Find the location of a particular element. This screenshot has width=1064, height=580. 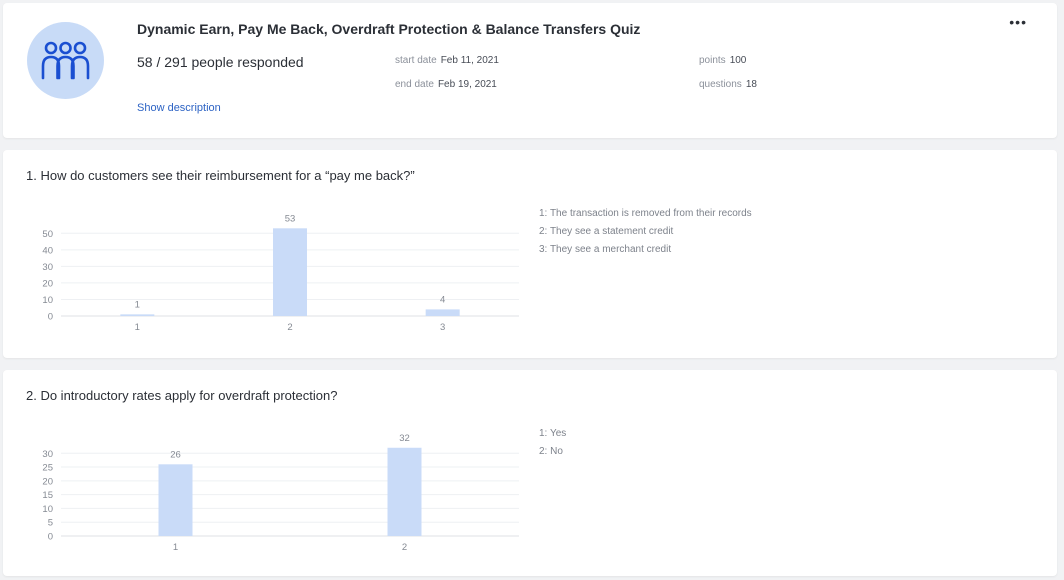

start-date: start date Feb 11, 2021 is located at coordinates (447, 60).